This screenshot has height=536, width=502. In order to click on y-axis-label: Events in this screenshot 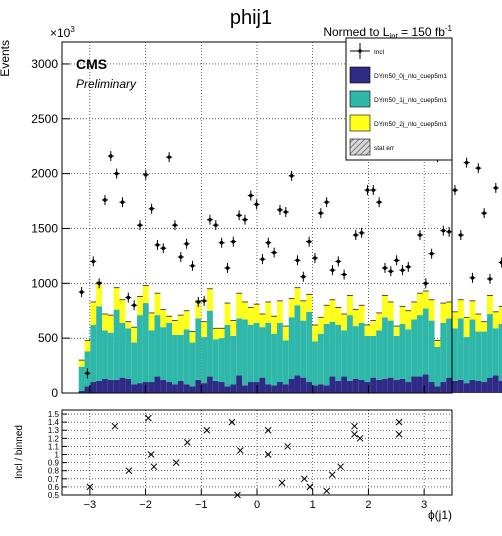, I will do `click(6, 58)`.